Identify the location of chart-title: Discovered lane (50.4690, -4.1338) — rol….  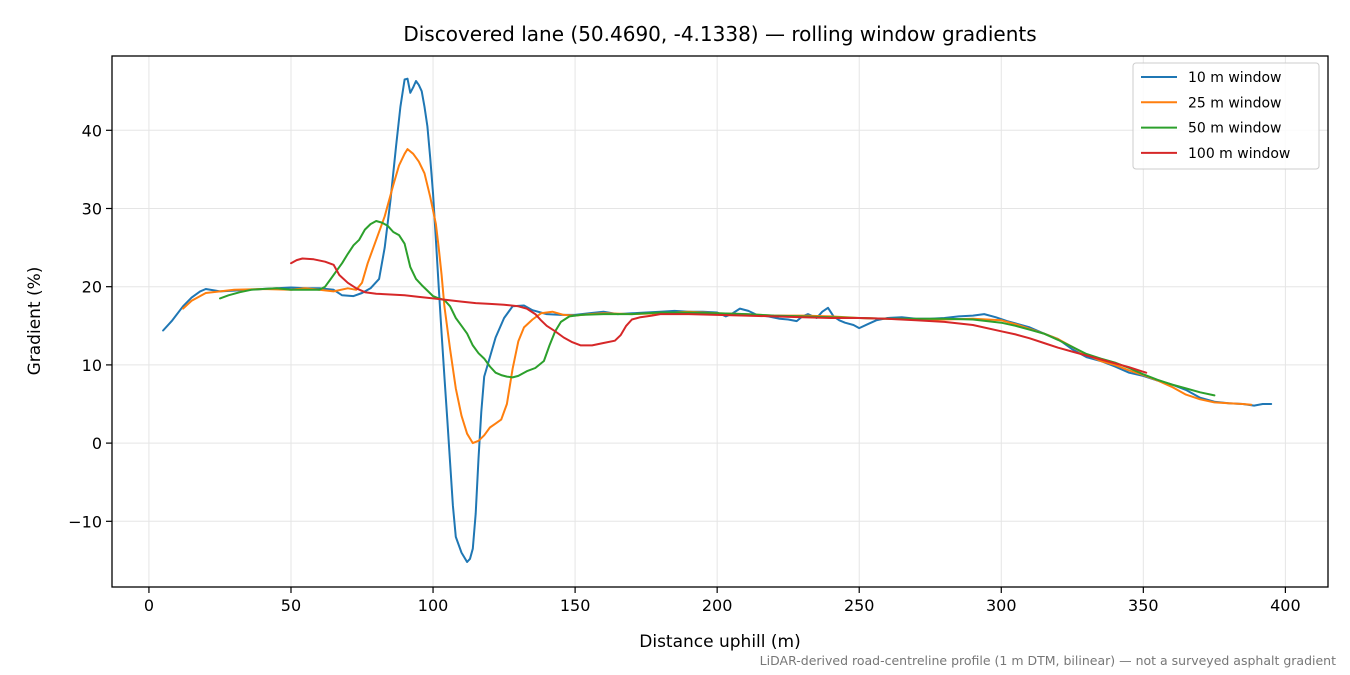
(719, 34).